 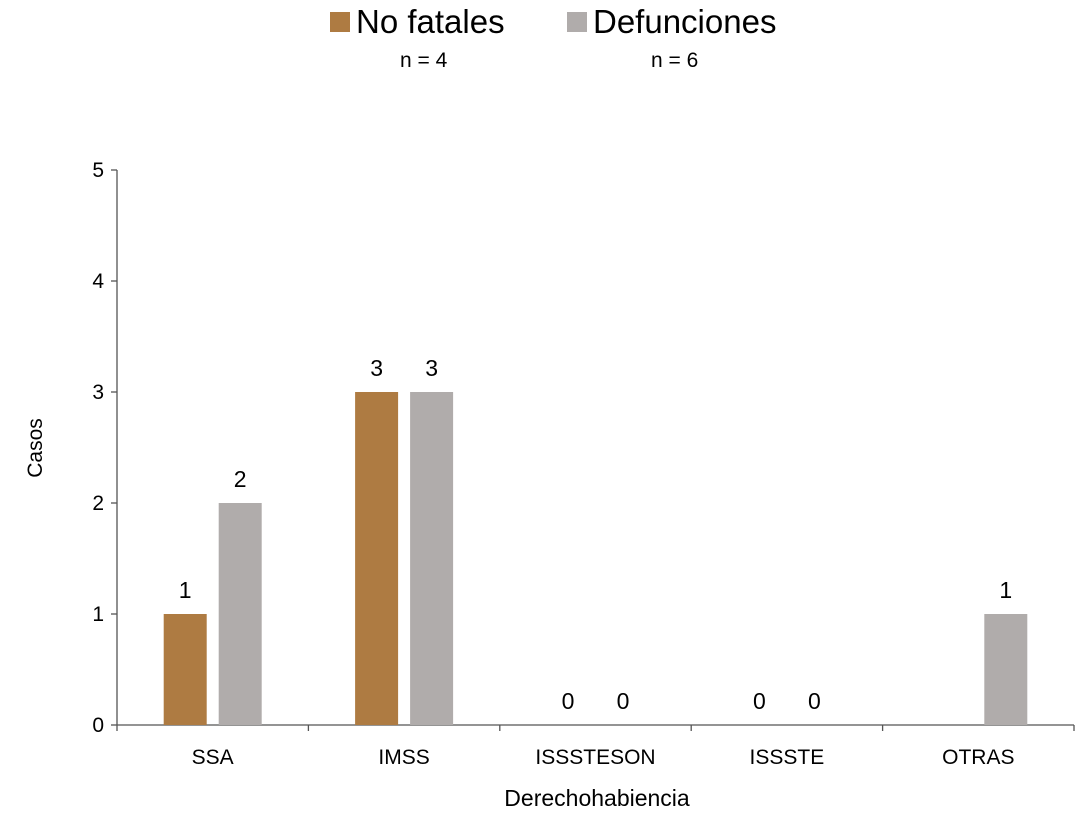 What do you see at coordinates (577, 22) in the screenshot?
I see `legend-swatch-defunciones` at bounding box center [577, 22].